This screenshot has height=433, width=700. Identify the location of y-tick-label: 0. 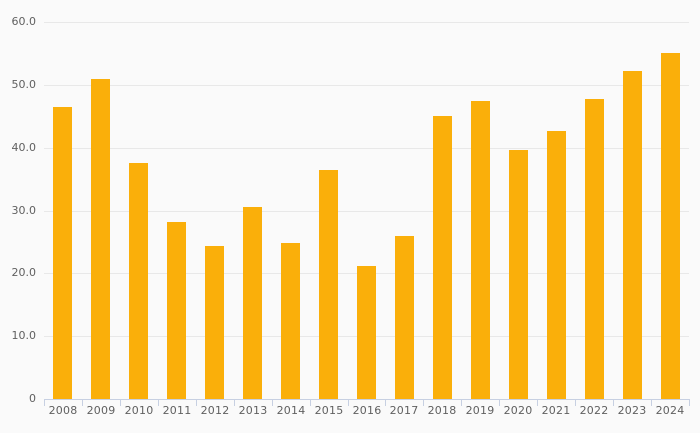
(32, 398).